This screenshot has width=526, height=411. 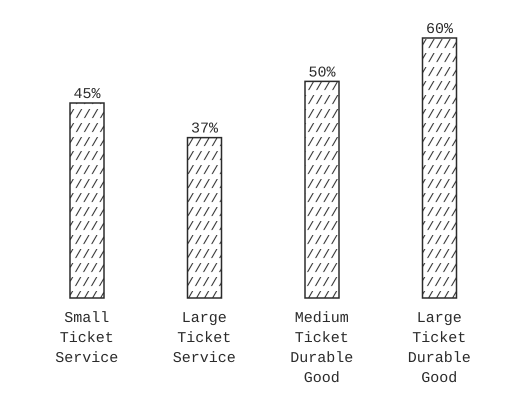 What do you see at coordinates (204, 129) in the screenshot?
I see `data-label: 37%` at bounding box center [204, 129].